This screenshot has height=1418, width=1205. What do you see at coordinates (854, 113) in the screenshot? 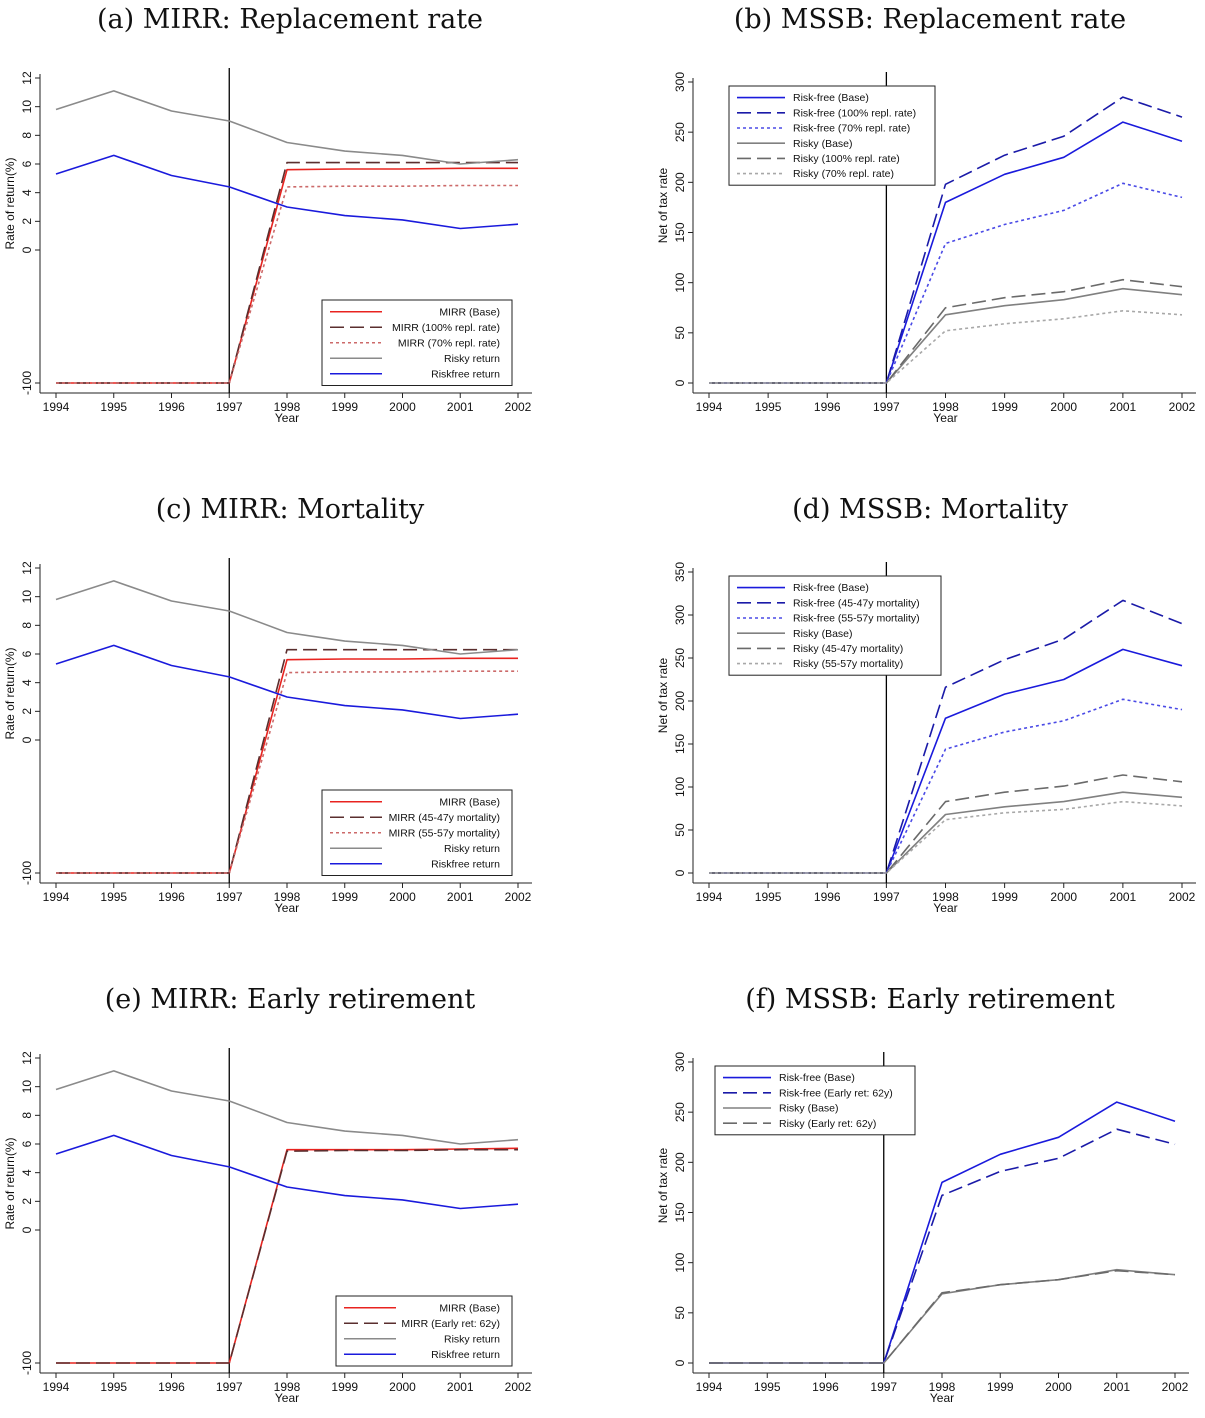
I see `legend-label: Risk-free (100% repl. rate)` at bounding box center [854, 113].